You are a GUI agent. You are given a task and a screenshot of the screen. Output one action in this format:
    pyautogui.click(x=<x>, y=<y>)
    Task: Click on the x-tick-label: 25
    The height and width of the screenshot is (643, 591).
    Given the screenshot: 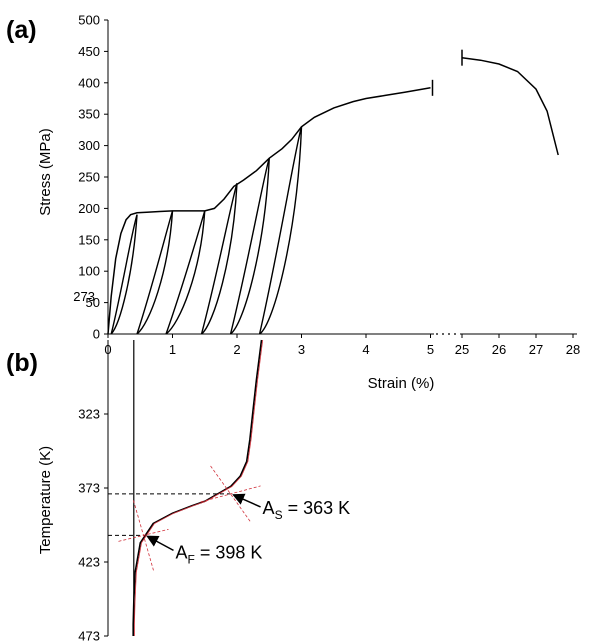 What is the action you would take?
    pyautogui.click(x=462, y=349)
    